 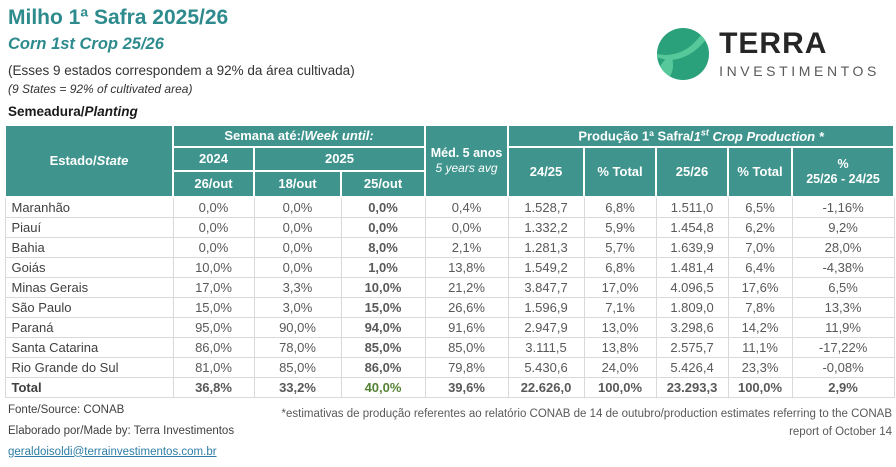 What do you see at coordinates (86, 44) in the screenshot?
I see `page-subtitle: Corn 1st Crop 25/26` at bounding box center [86, 44].